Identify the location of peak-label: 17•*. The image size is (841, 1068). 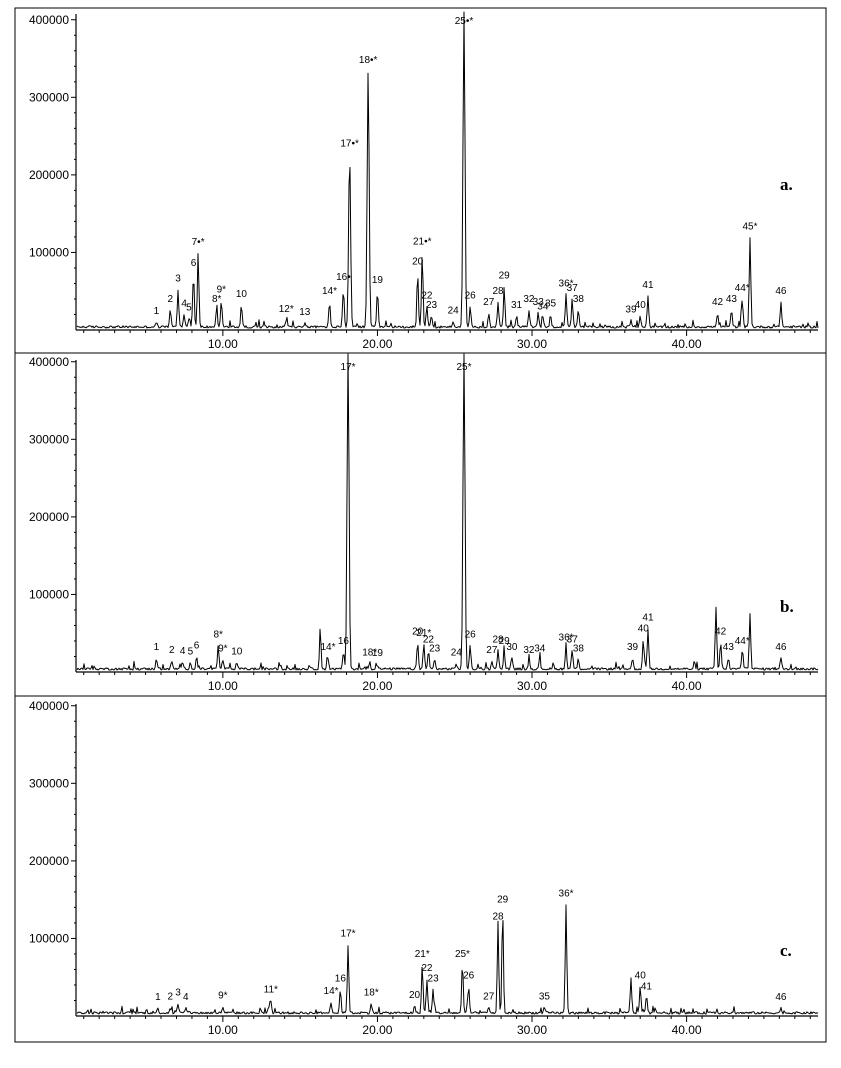
(349, 144).